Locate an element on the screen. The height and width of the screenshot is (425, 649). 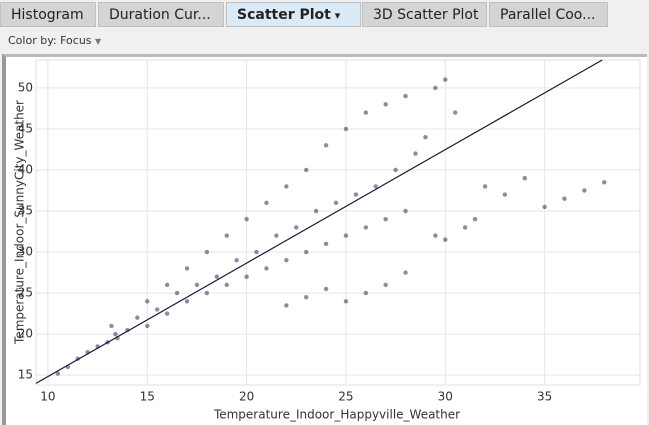
y-tick-label: 35 is located at coordinates (25, 211).